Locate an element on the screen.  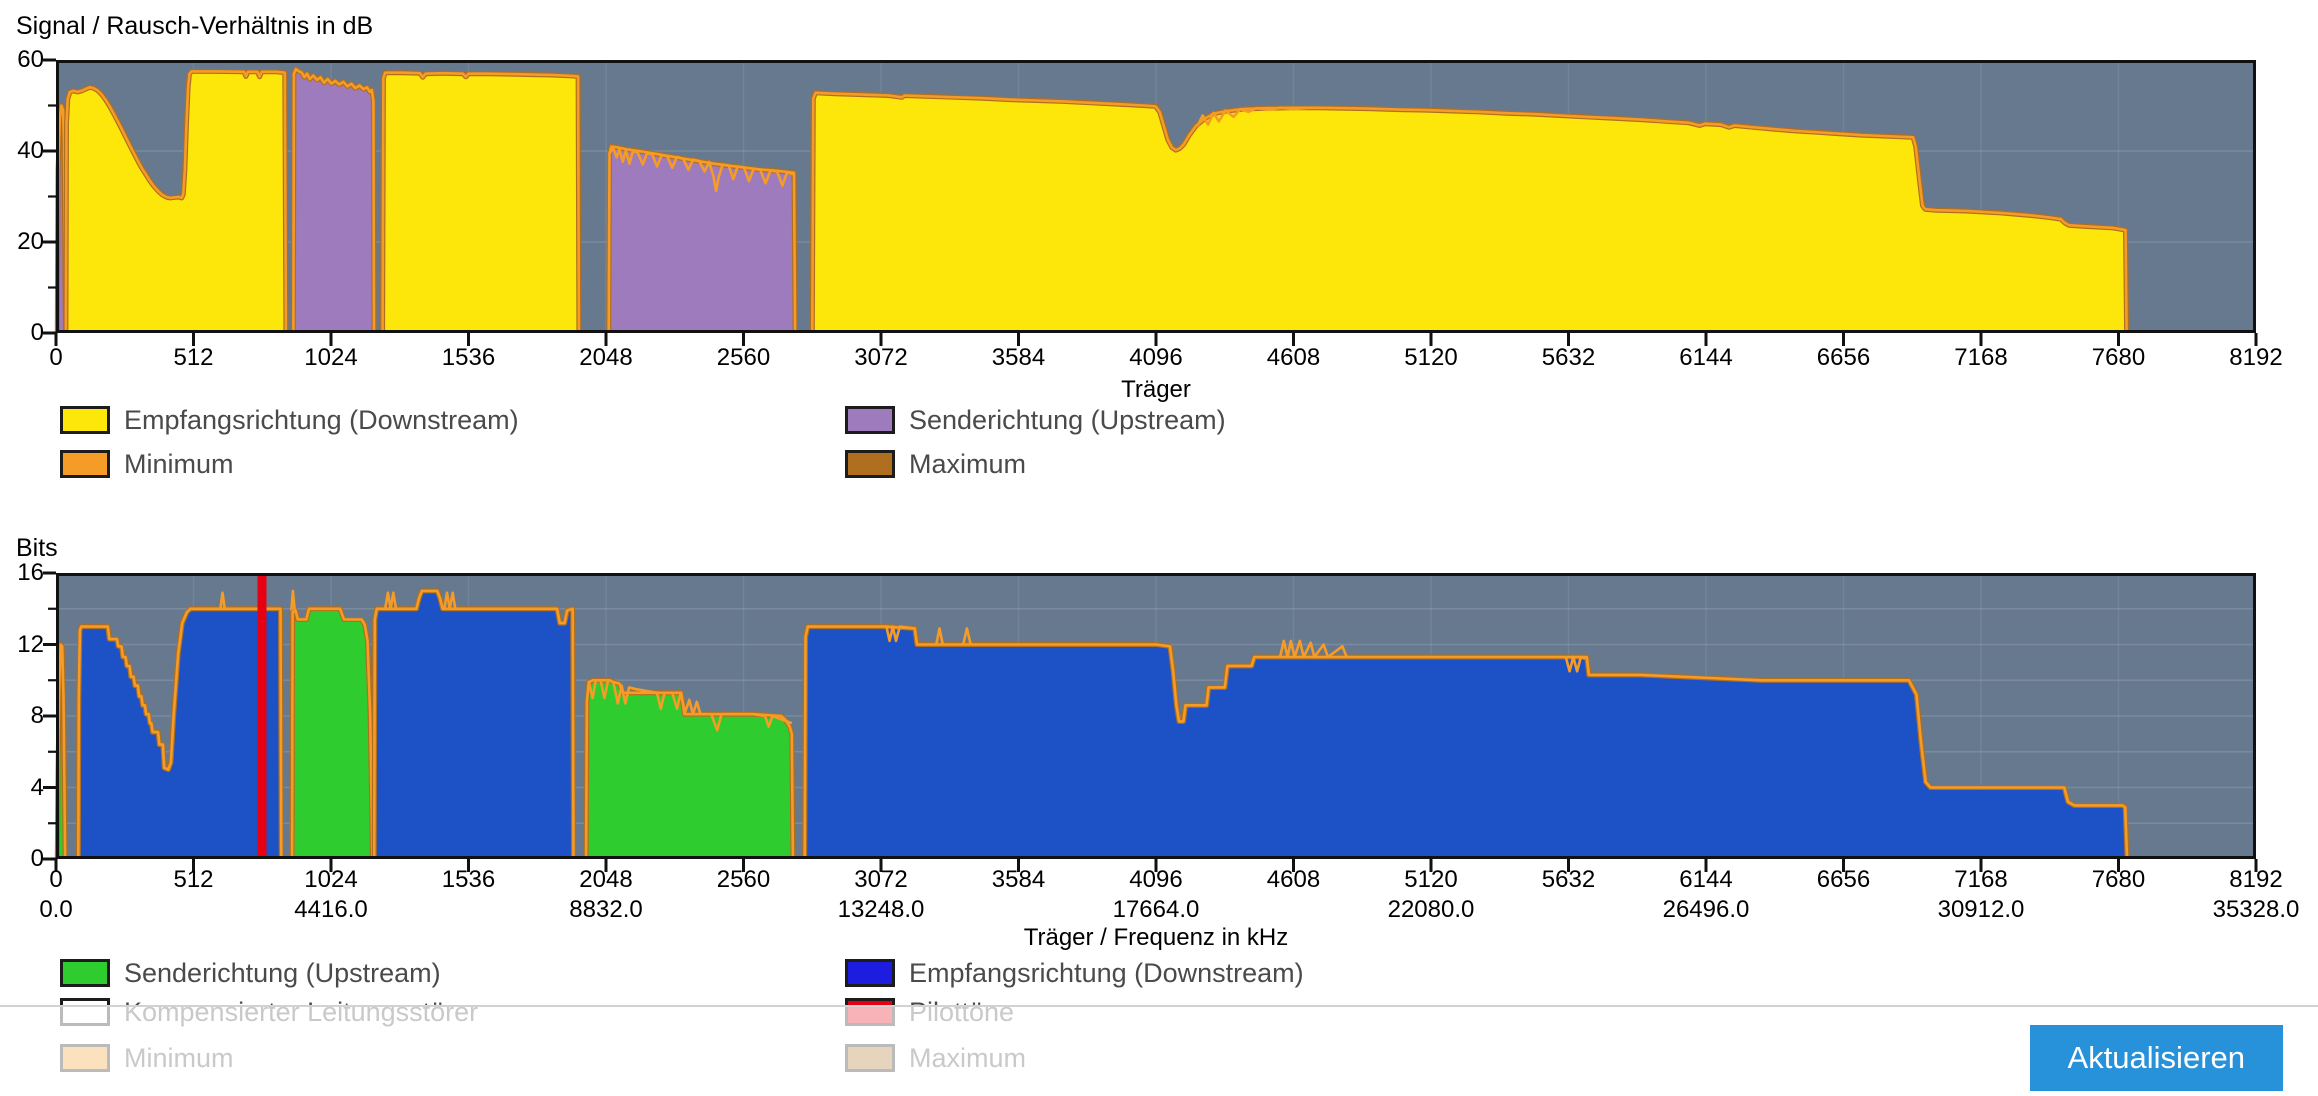
snr-chart-xaxis-title: Träger is located at coordinates (1156, 389).